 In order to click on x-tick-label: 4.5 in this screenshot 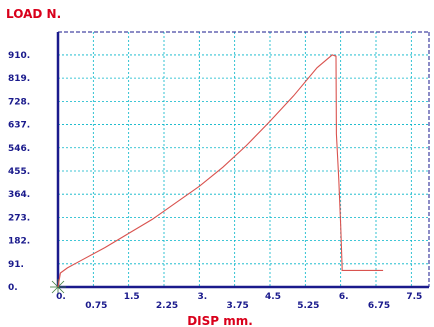, I will do `click(273, 297)`.